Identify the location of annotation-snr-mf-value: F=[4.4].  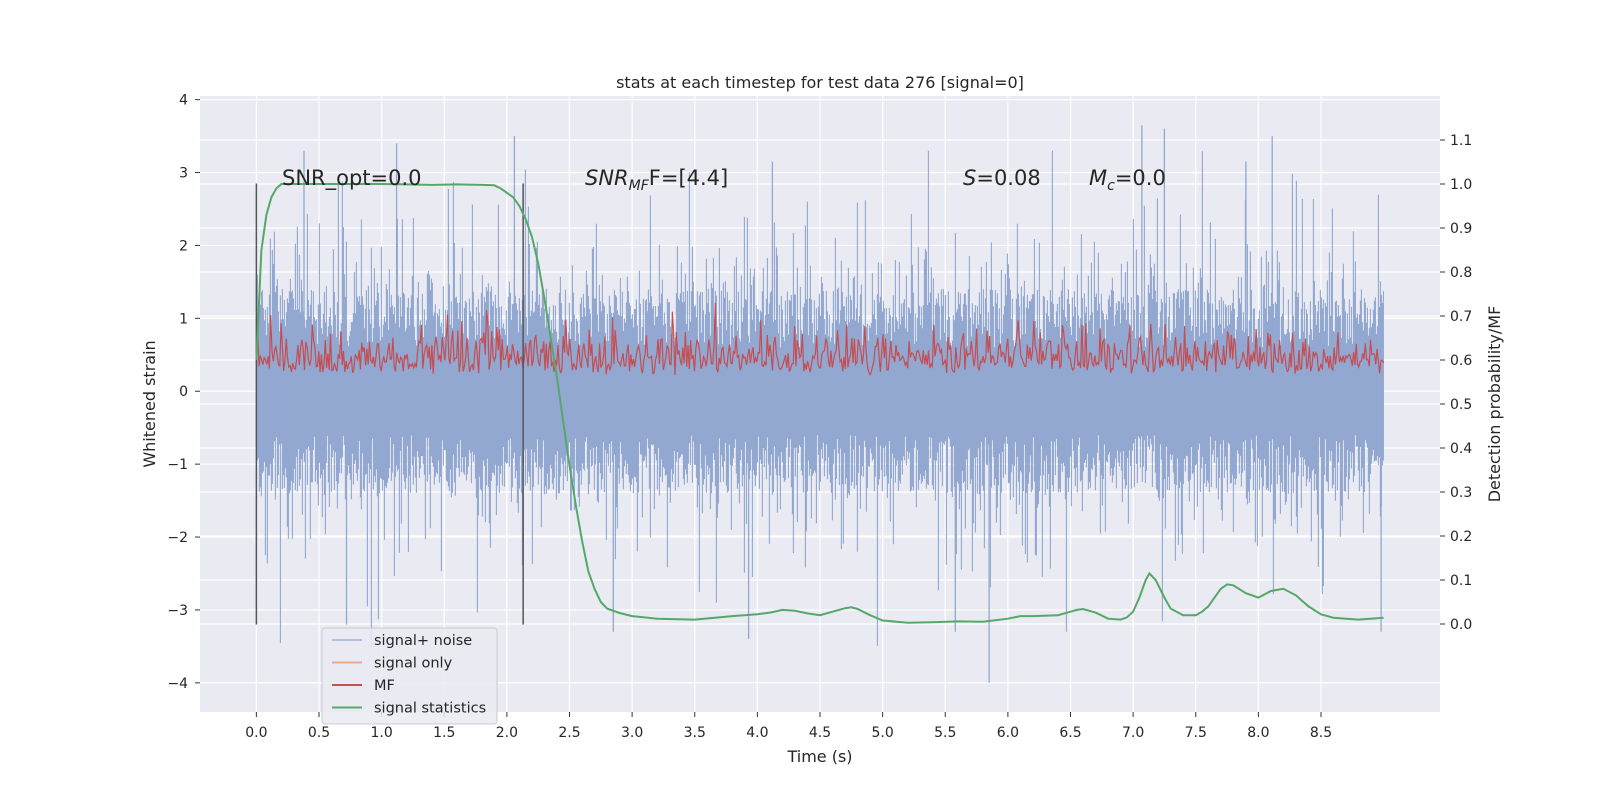
(688, 178).